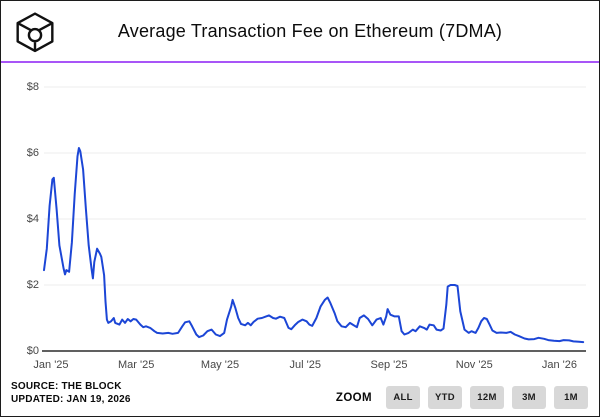  I want to click on y-axis-tick-label: $4, so click(32, 219).